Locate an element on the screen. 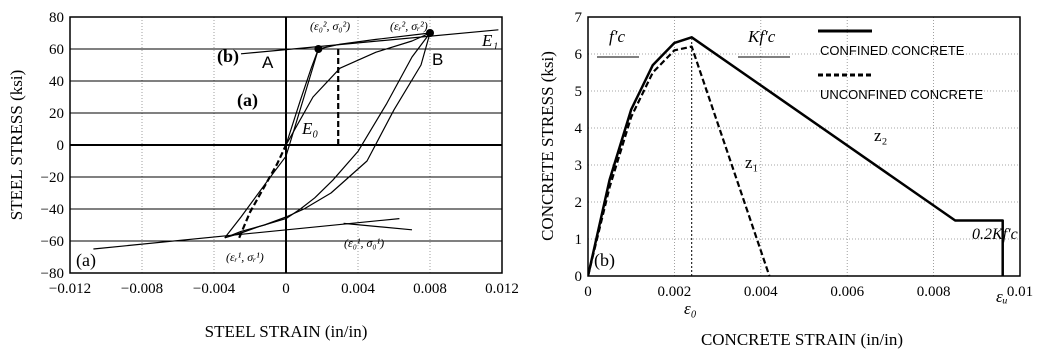 This screenshot has width=1064, height=358. label-0.2Kfc: 0.2Kf′c is located at coordinates (995, 234).